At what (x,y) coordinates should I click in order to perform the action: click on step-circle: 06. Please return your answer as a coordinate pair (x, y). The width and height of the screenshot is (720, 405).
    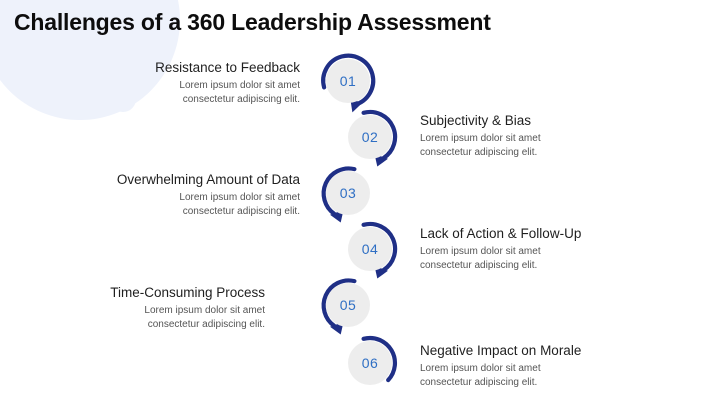
    Looking at the image, I should click on (370, 363).